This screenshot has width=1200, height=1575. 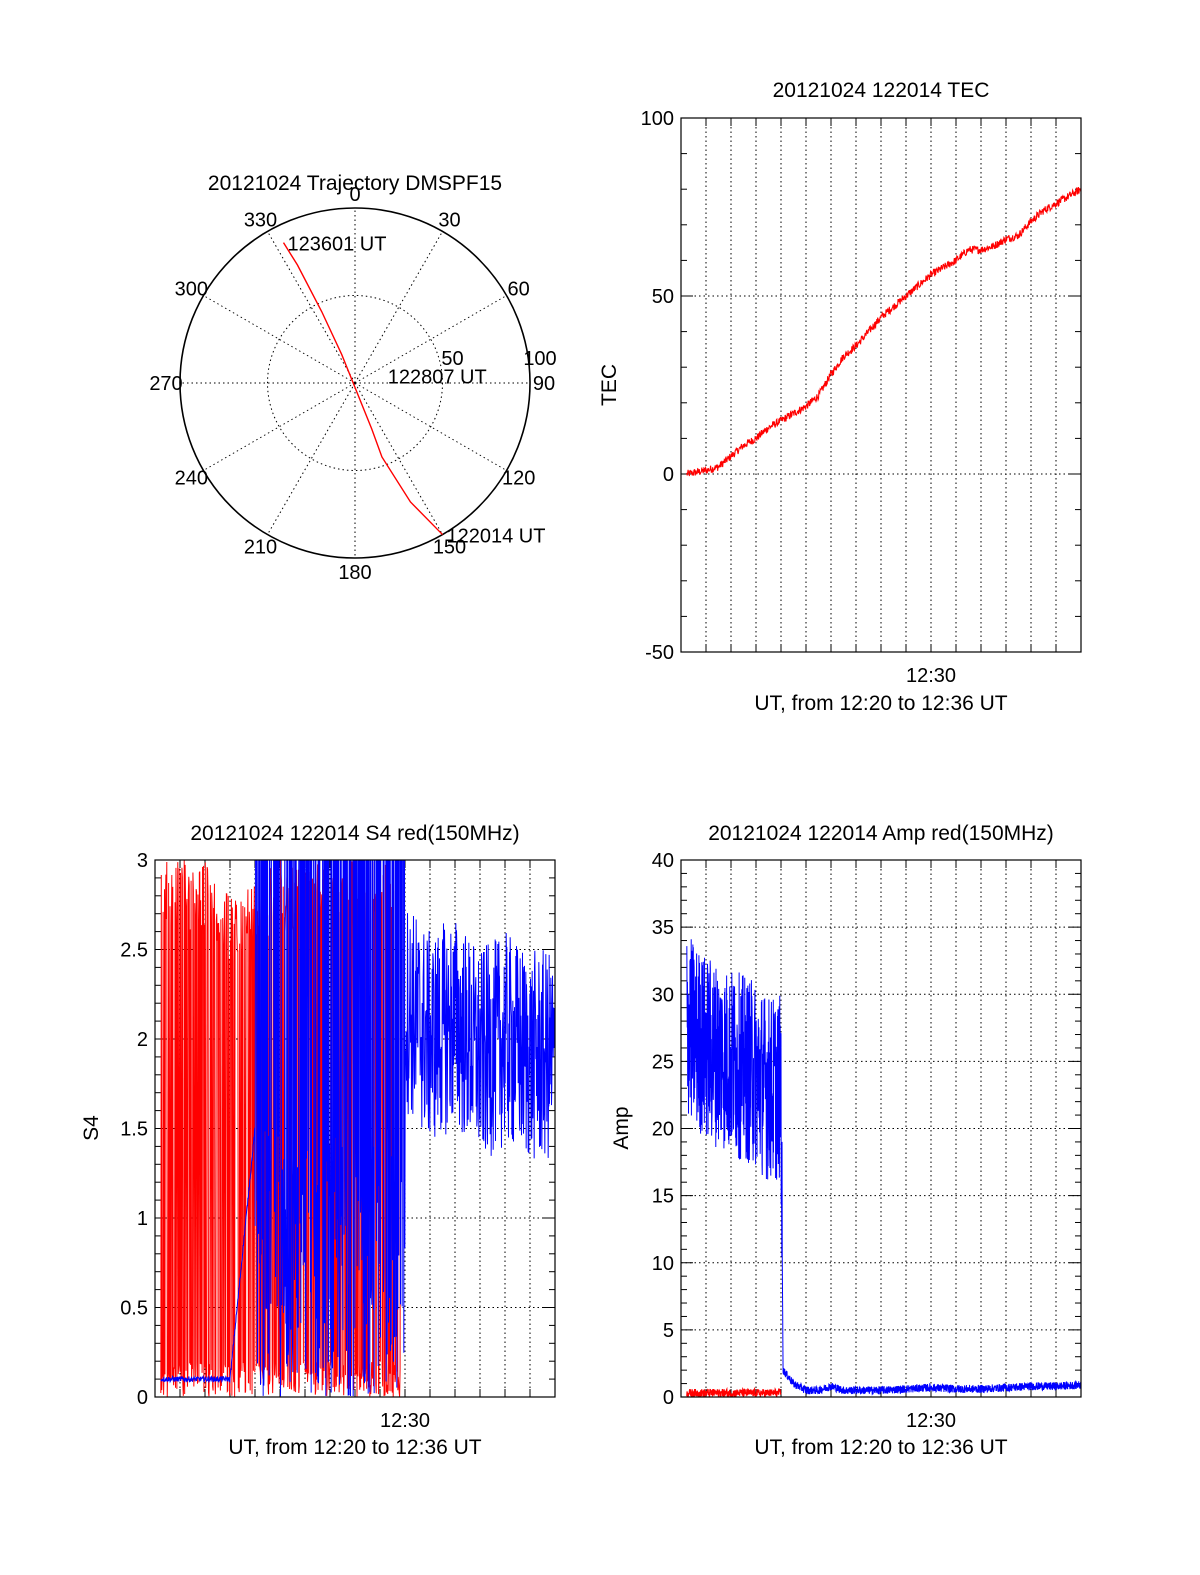 What do you see at coordinates (663, 995) in the screenshot?
I see `y-tick-label: 30` at bounding box center [663, 995].